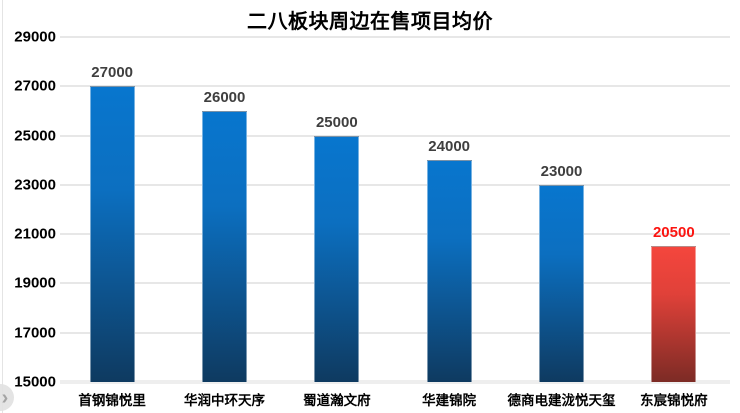  Describe the element at coordinates (449, 147) in the screenshot. I see `bar-value-label: 24000` at that location.